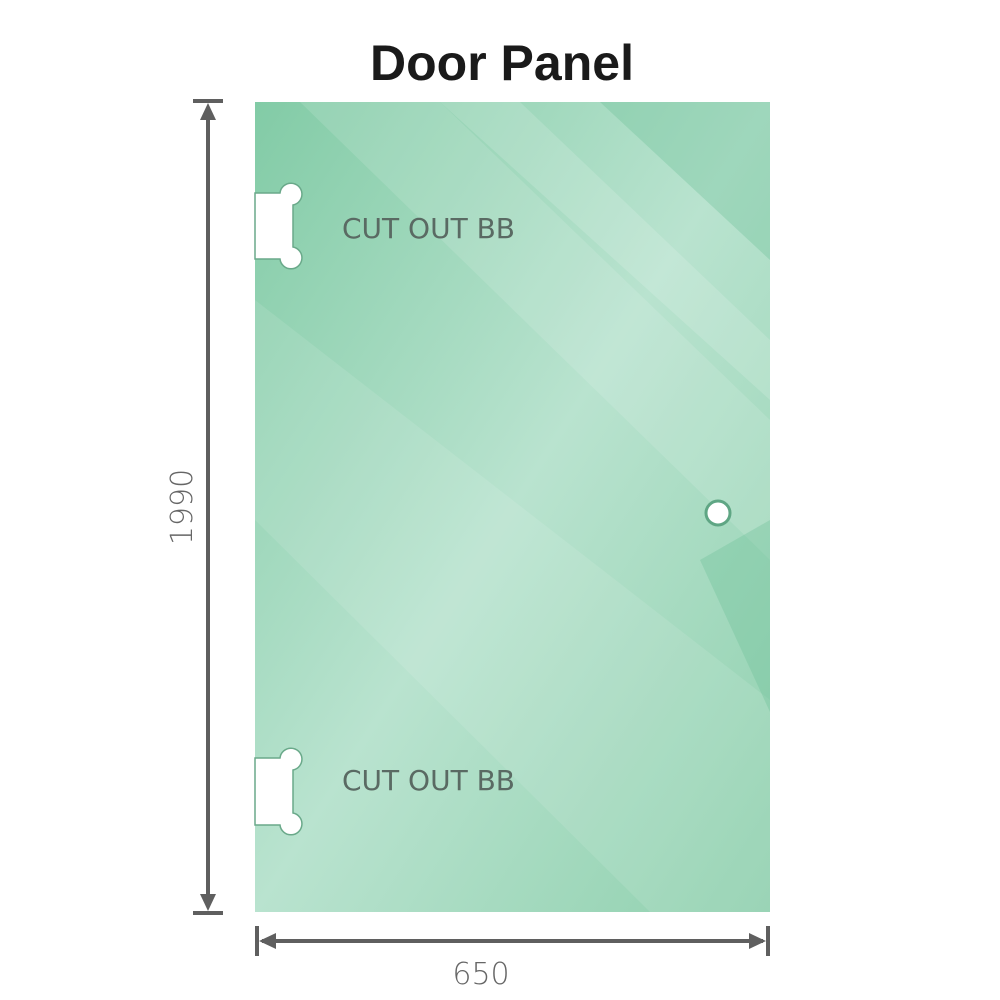  Describe the element at coordinates (757, 941) in the screenshot. I see `arrow-right-icon` at that location.